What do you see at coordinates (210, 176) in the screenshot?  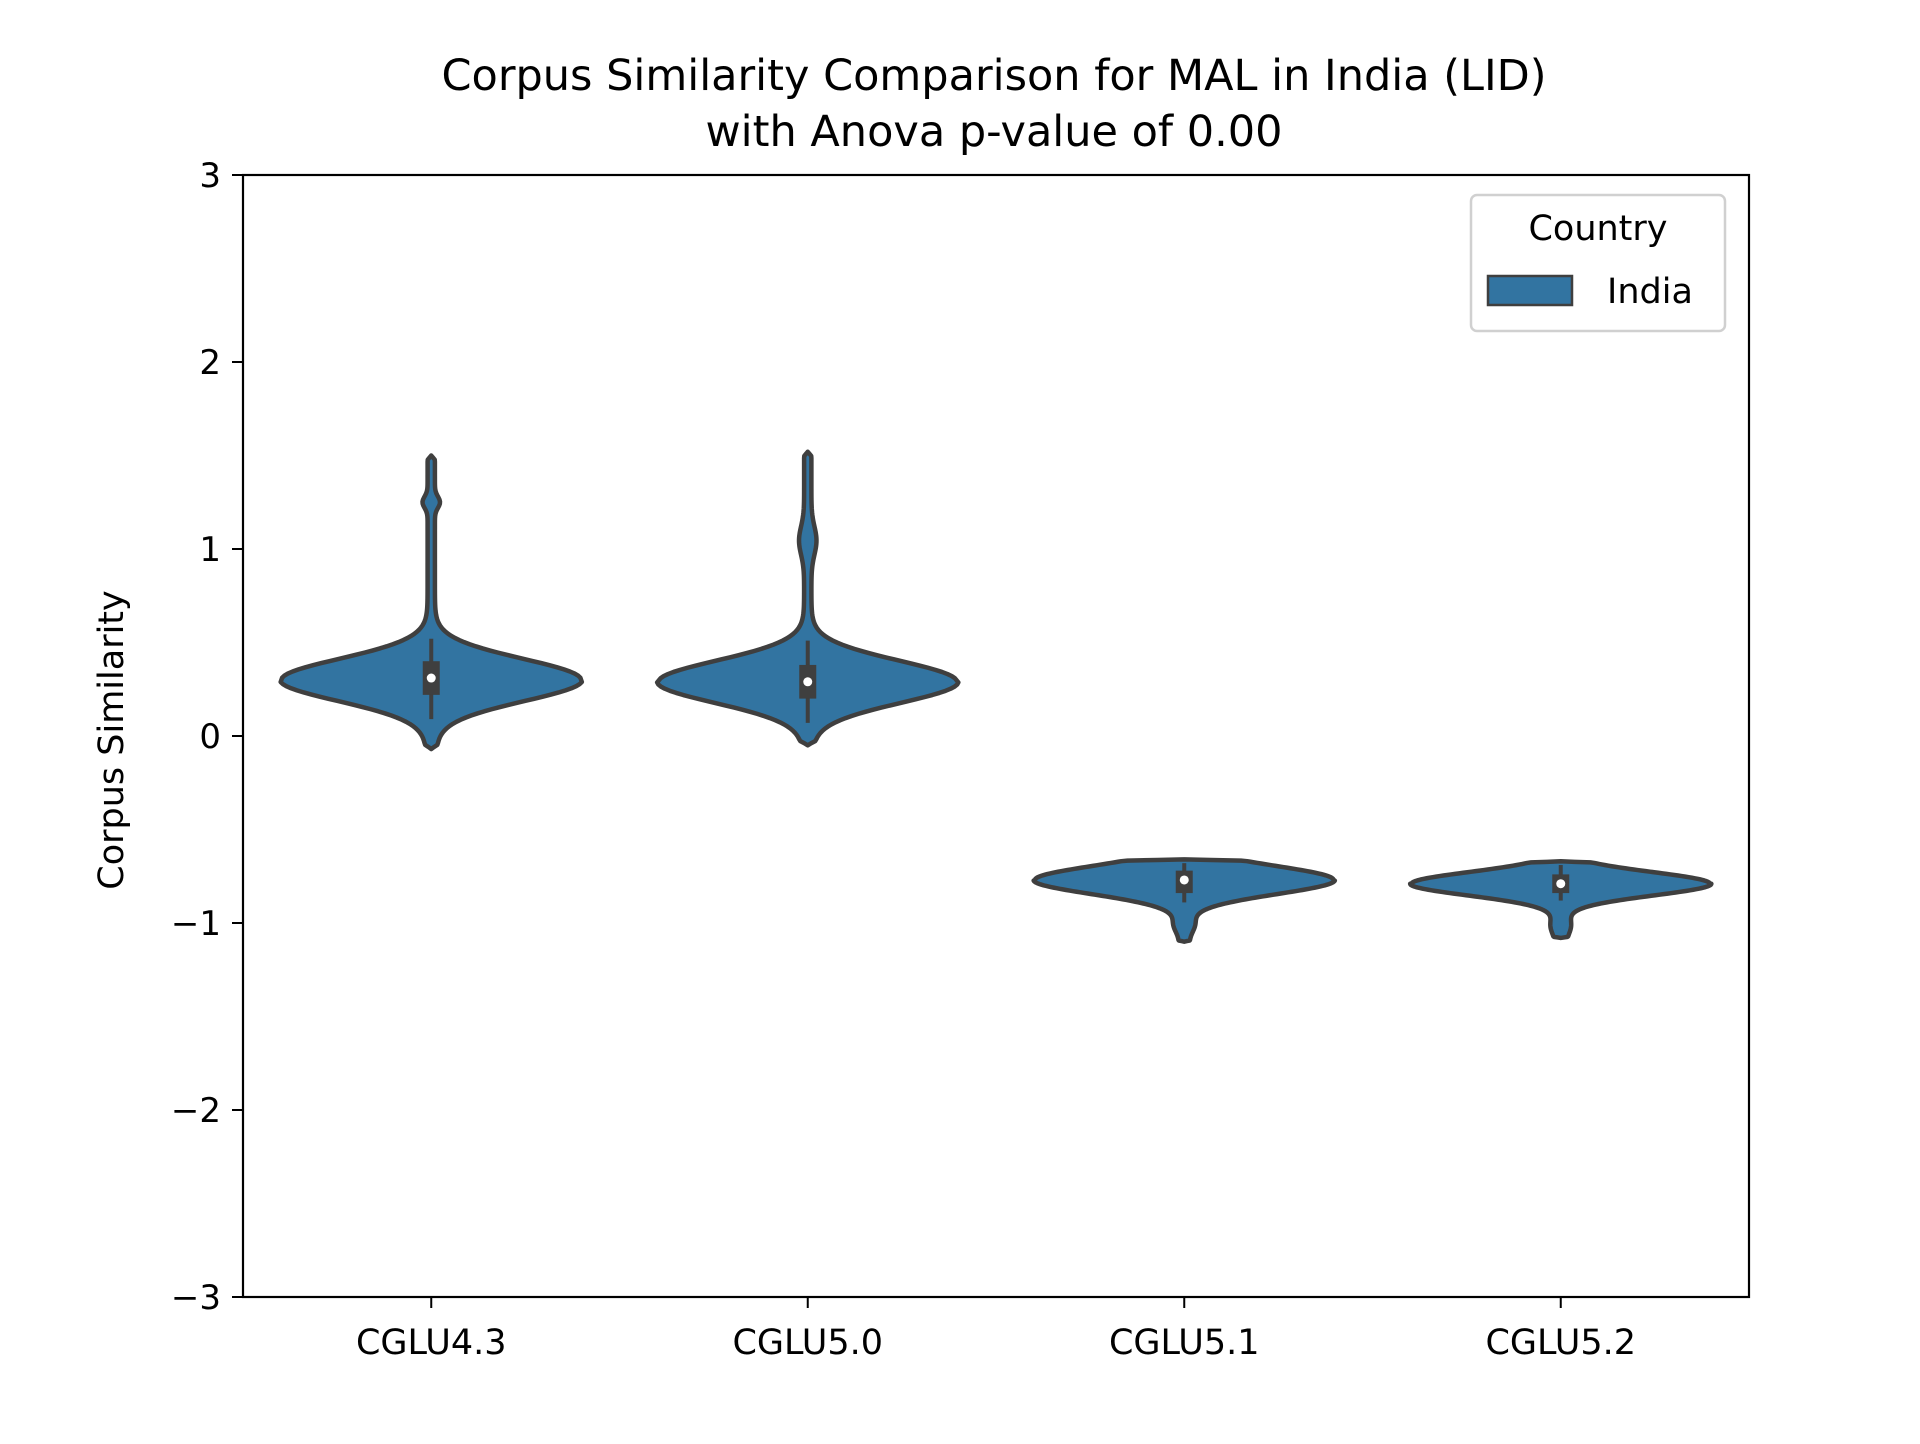 I see `y-tick-label: 3` at bounding box center [210, 176].